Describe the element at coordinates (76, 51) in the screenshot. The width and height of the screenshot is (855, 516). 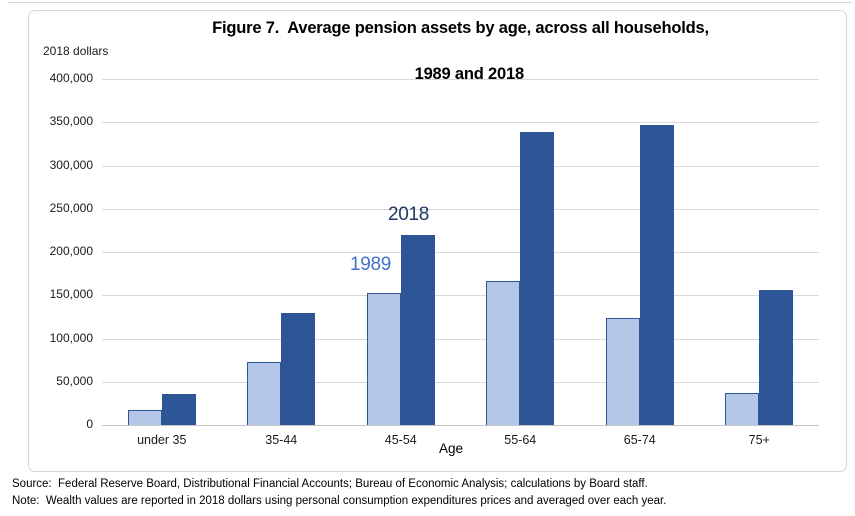
I see `y-axis-unit-label: 2018 dollars` at that location.